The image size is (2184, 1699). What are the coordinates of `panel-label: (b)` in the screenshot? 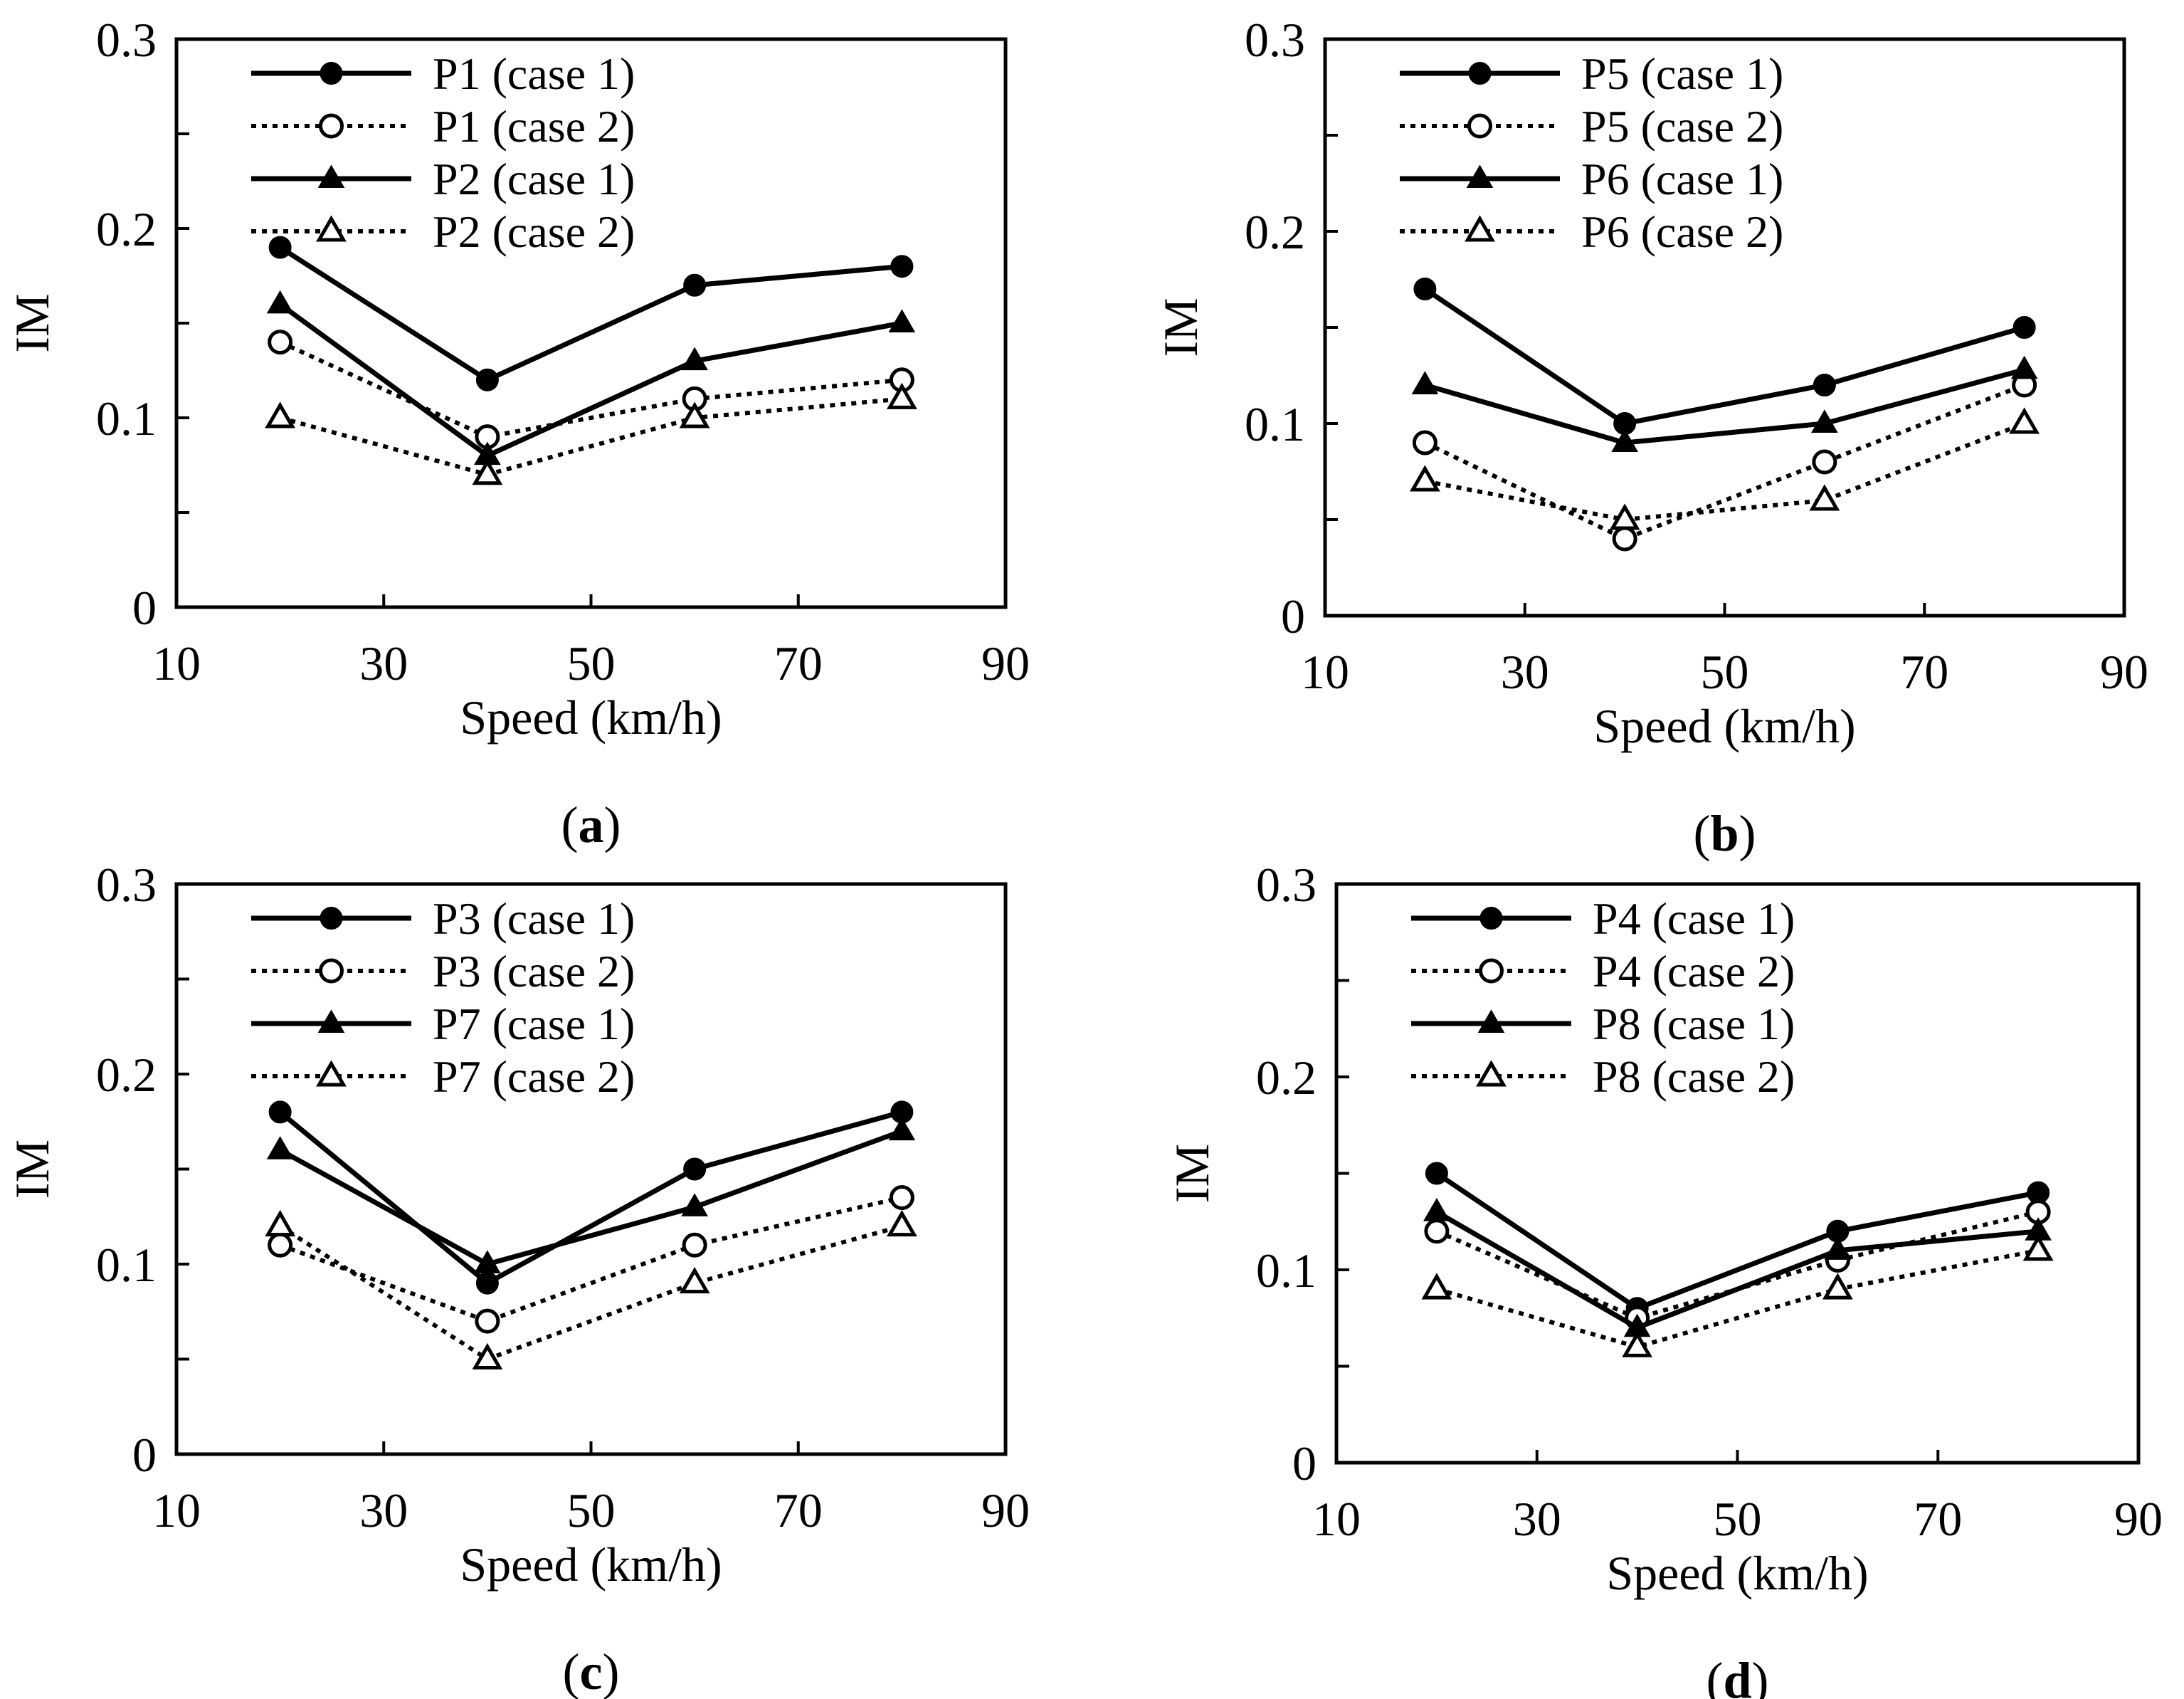 It's located at (1724, 833).